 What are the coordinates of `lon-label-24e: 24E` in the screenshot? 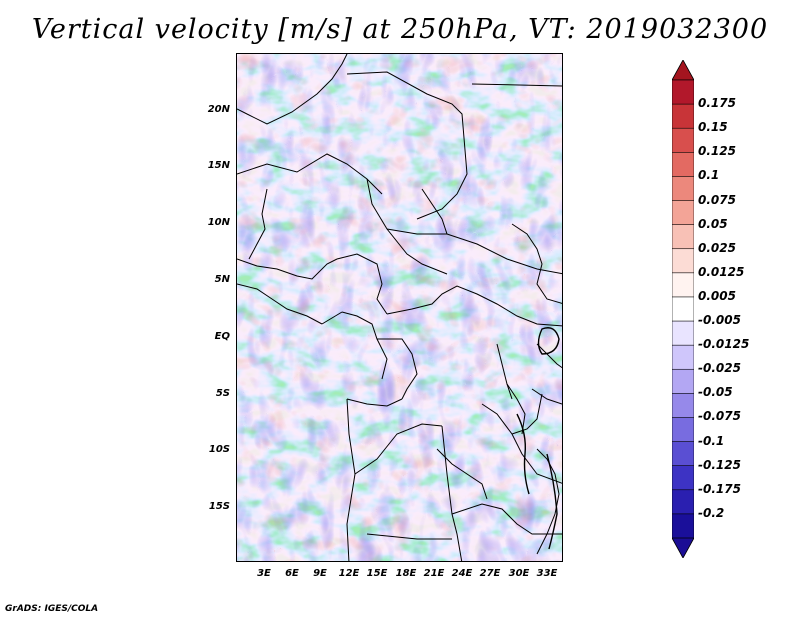 It's located at (462, 573).